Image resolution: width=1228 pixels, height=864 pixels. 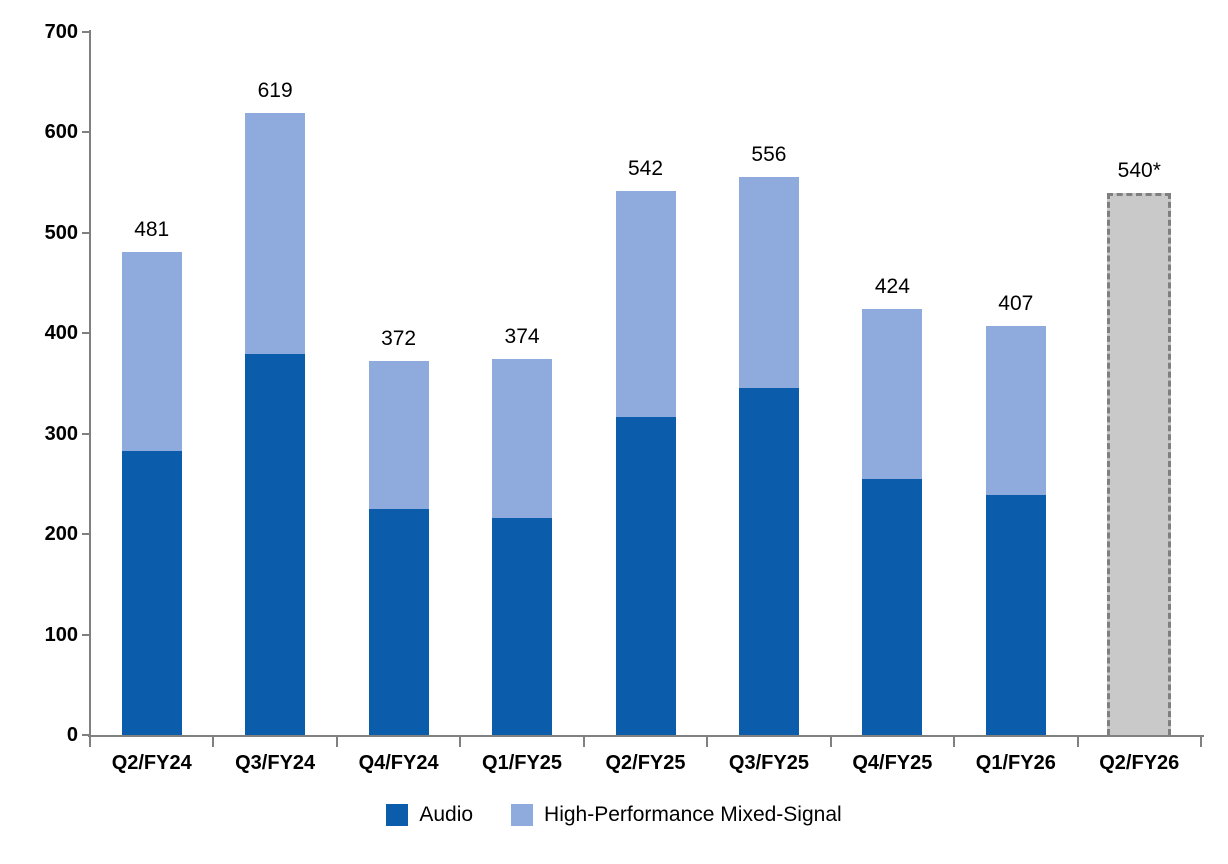 I want to click on x-category-label: Q2/FY26, so click(x=1139, y=763).